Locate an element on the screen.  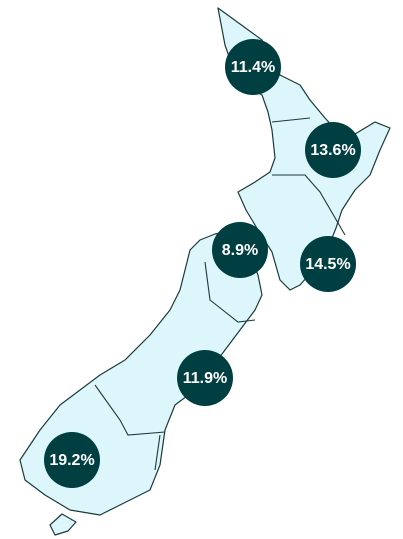
stewart-island is located at coordinates (63, 524).